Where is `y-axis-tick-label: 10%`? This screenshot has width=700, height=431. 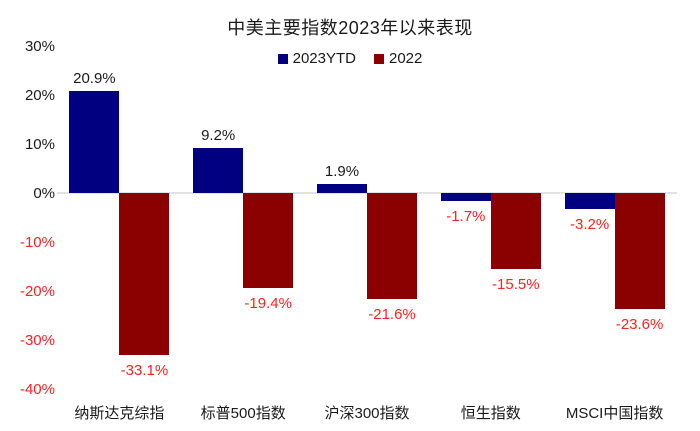
y-axis-tick-label: 10% is located at coordinates (39, 144).